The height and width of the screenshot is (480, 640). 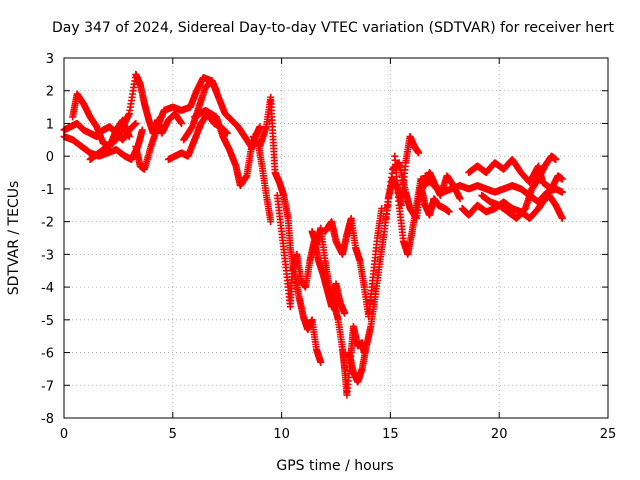 What do you see at coordinates (173, 434) in the screenshot?
I see `x-tick-label: 5` at bounding box center [173, 434].